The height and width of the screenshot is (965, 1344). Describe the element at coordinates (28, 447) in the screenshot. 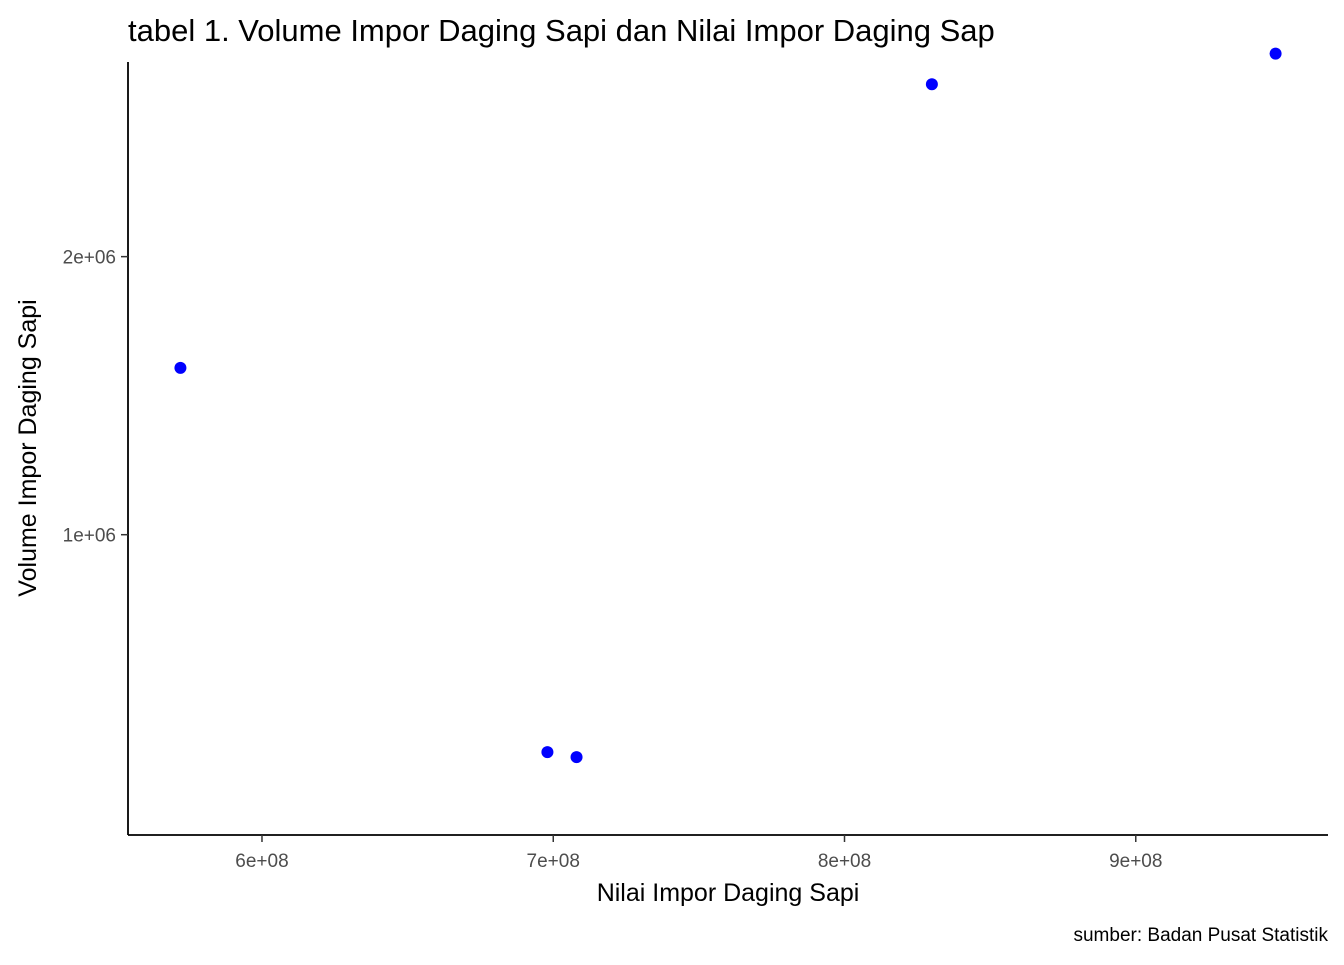

I see `y-axis-title: Volume Impor Daging Sapi` at that location.